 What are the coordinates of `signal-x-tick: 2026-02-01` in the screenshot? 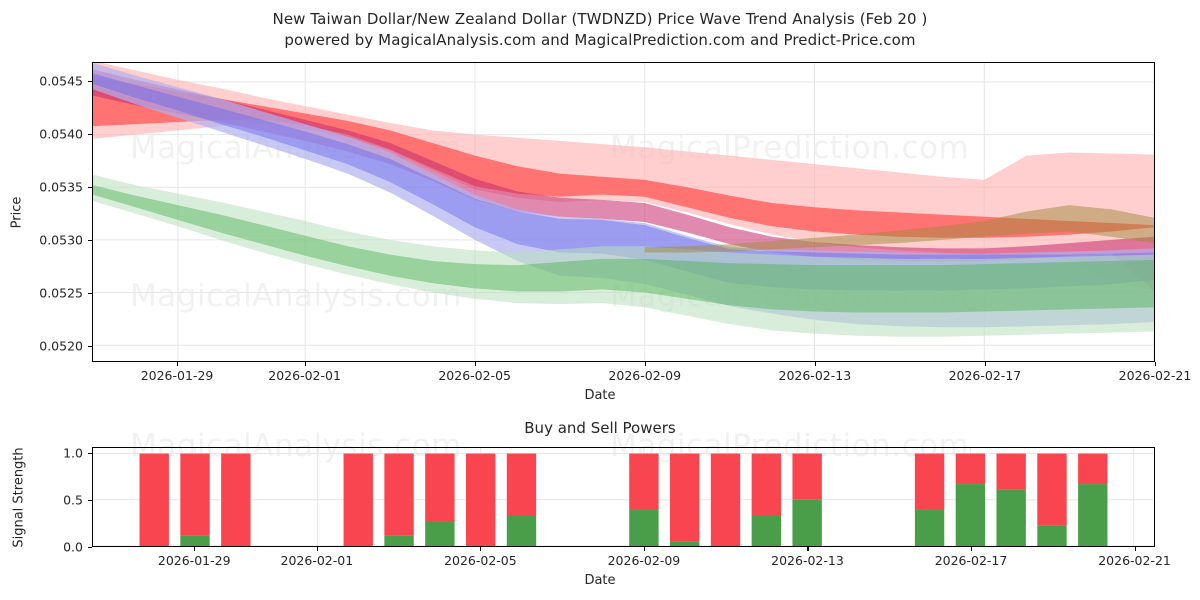 It's located at (317, 560).